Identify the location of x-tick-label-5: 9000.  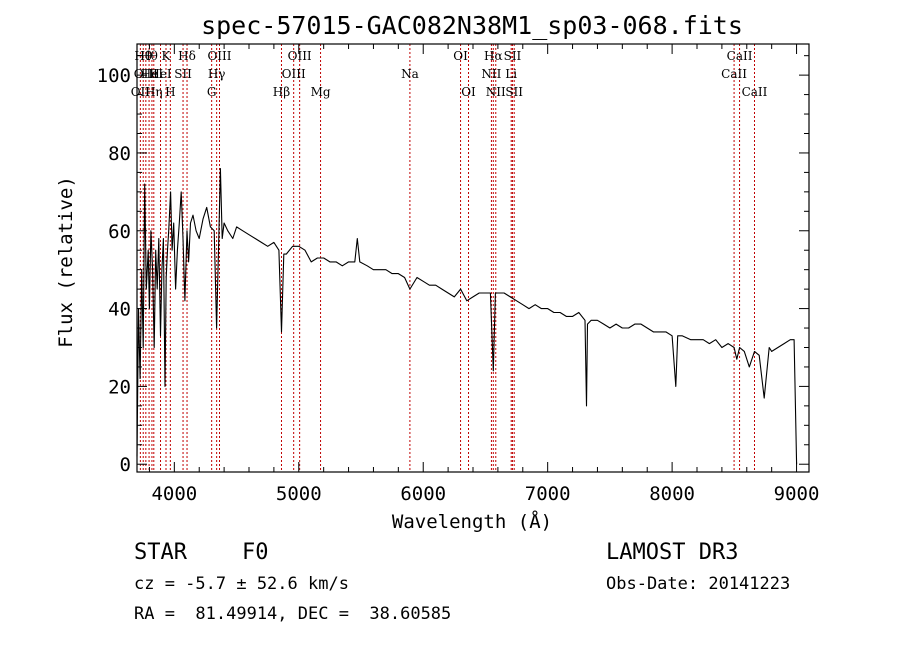
(797, 494).